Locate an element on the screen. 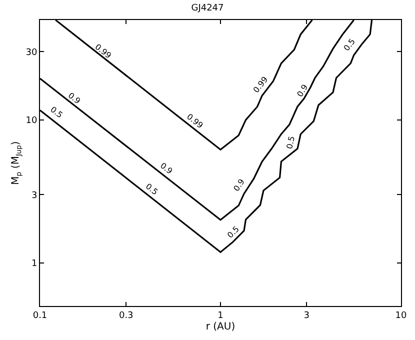 This screenshot has height=340, width=415. x-axis-title: r (AU) is located at coordinates (221, 326).